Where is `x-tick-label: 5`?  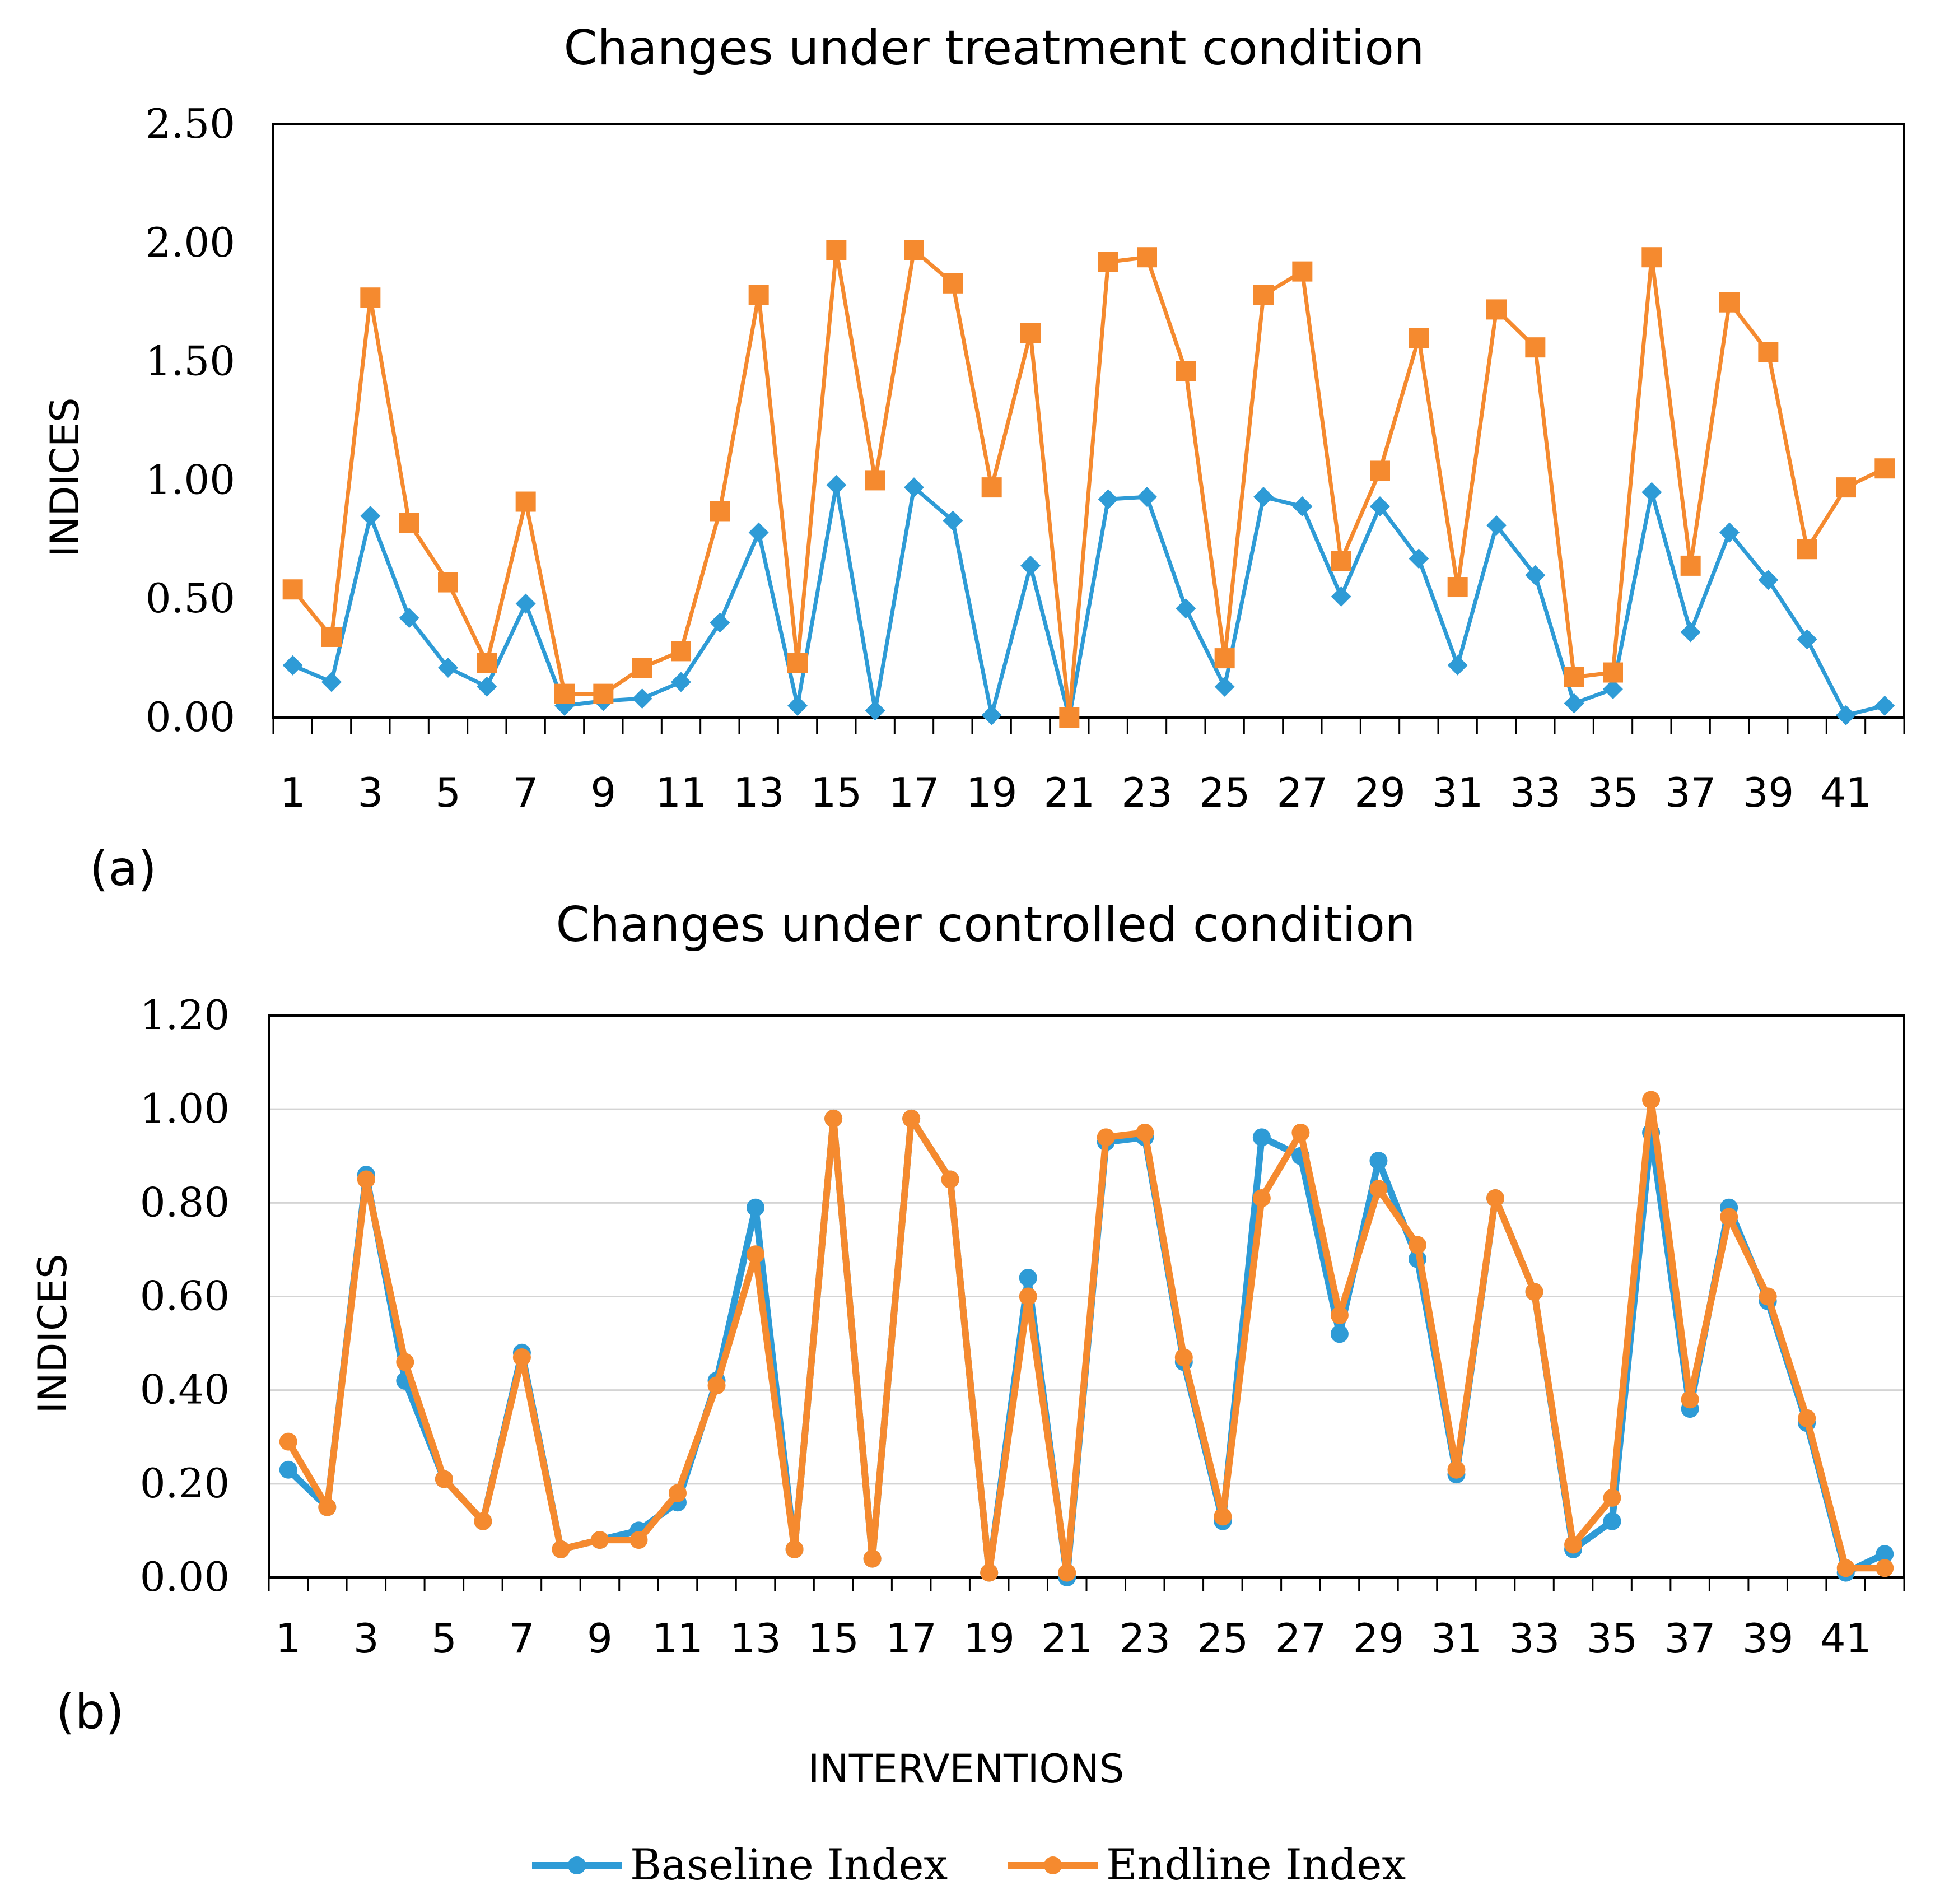
x-tick-label: 5 is located at coordinates (448, 793).